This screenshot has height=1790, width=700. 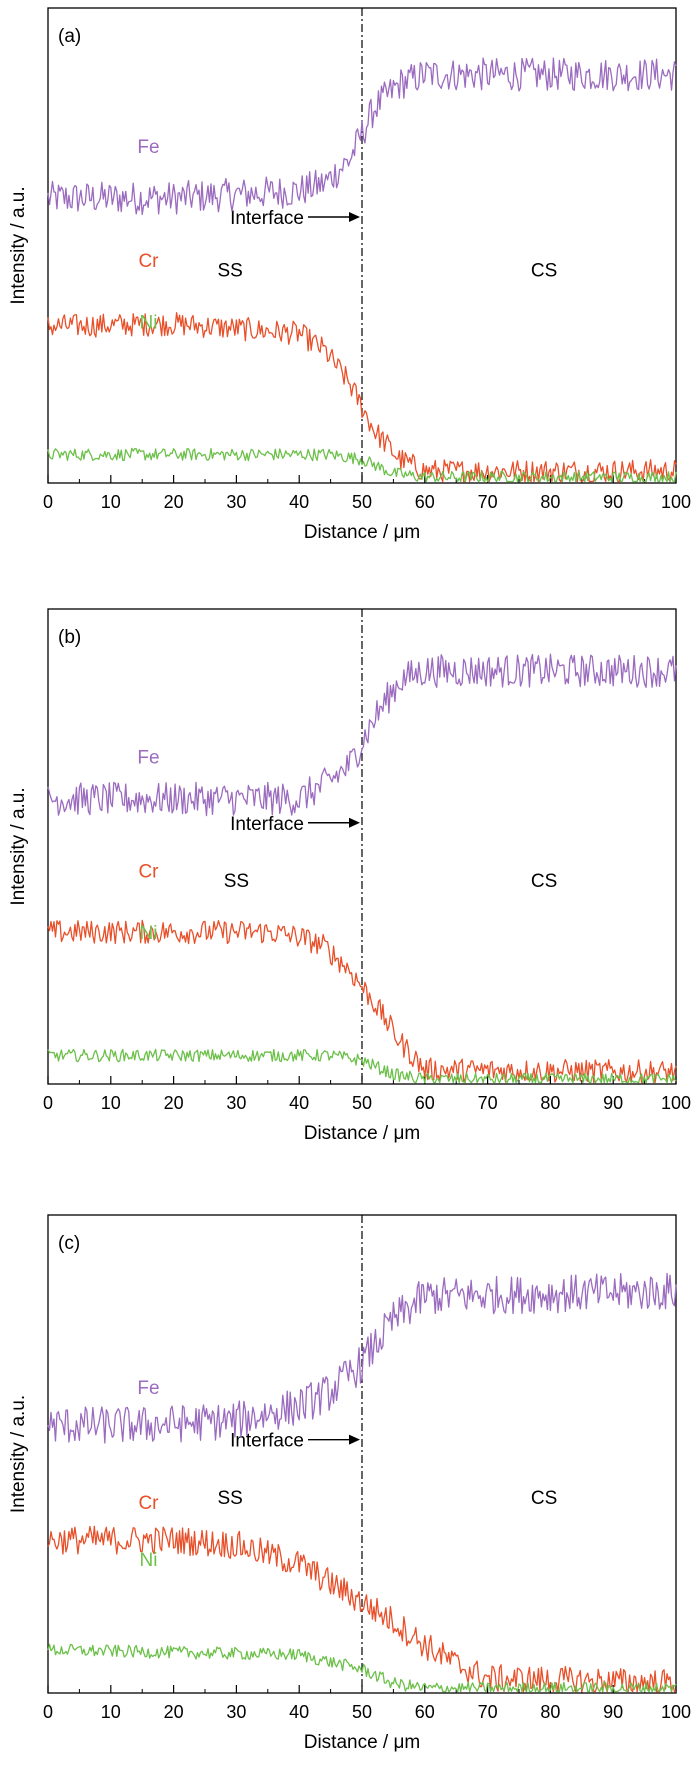 I want to click on panel-label: (c), so click(x=69, y=1243).